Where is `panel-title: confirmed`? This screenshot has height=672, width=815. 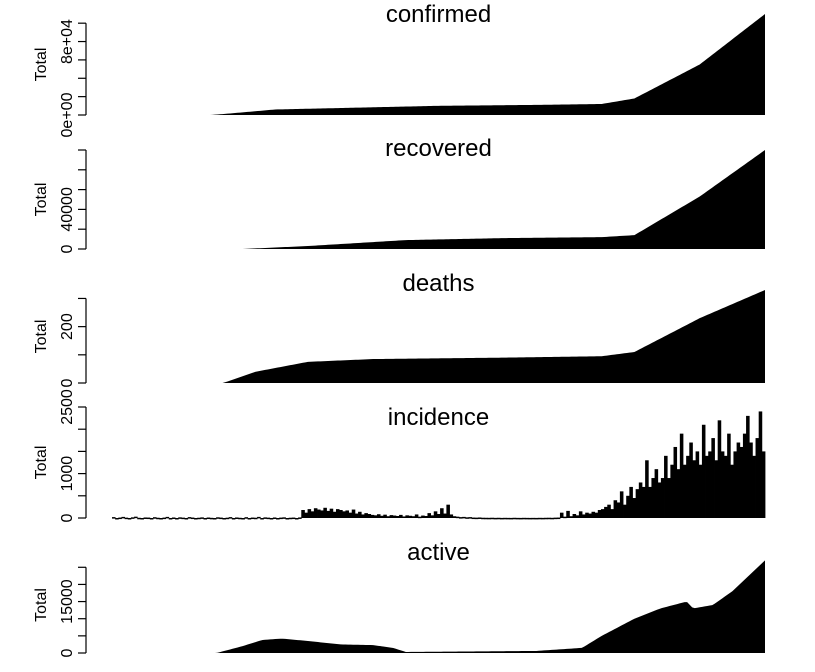
panel-title: confirmed is located at coordinates (438, 14).